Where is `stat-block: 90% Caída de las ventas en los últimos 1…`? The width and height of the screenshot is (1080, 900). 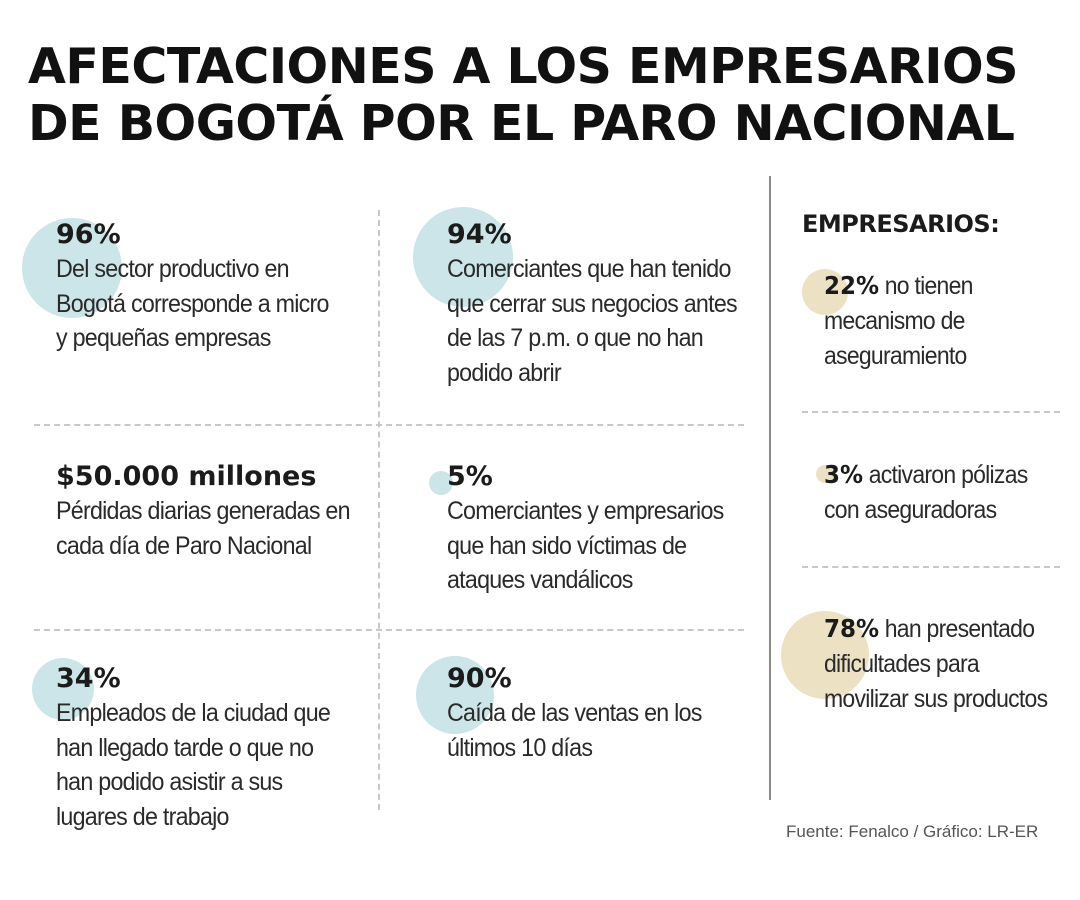
stat-block: 90% Caída de las ventas en los últimos 1… is located at coordinates (607, 713).